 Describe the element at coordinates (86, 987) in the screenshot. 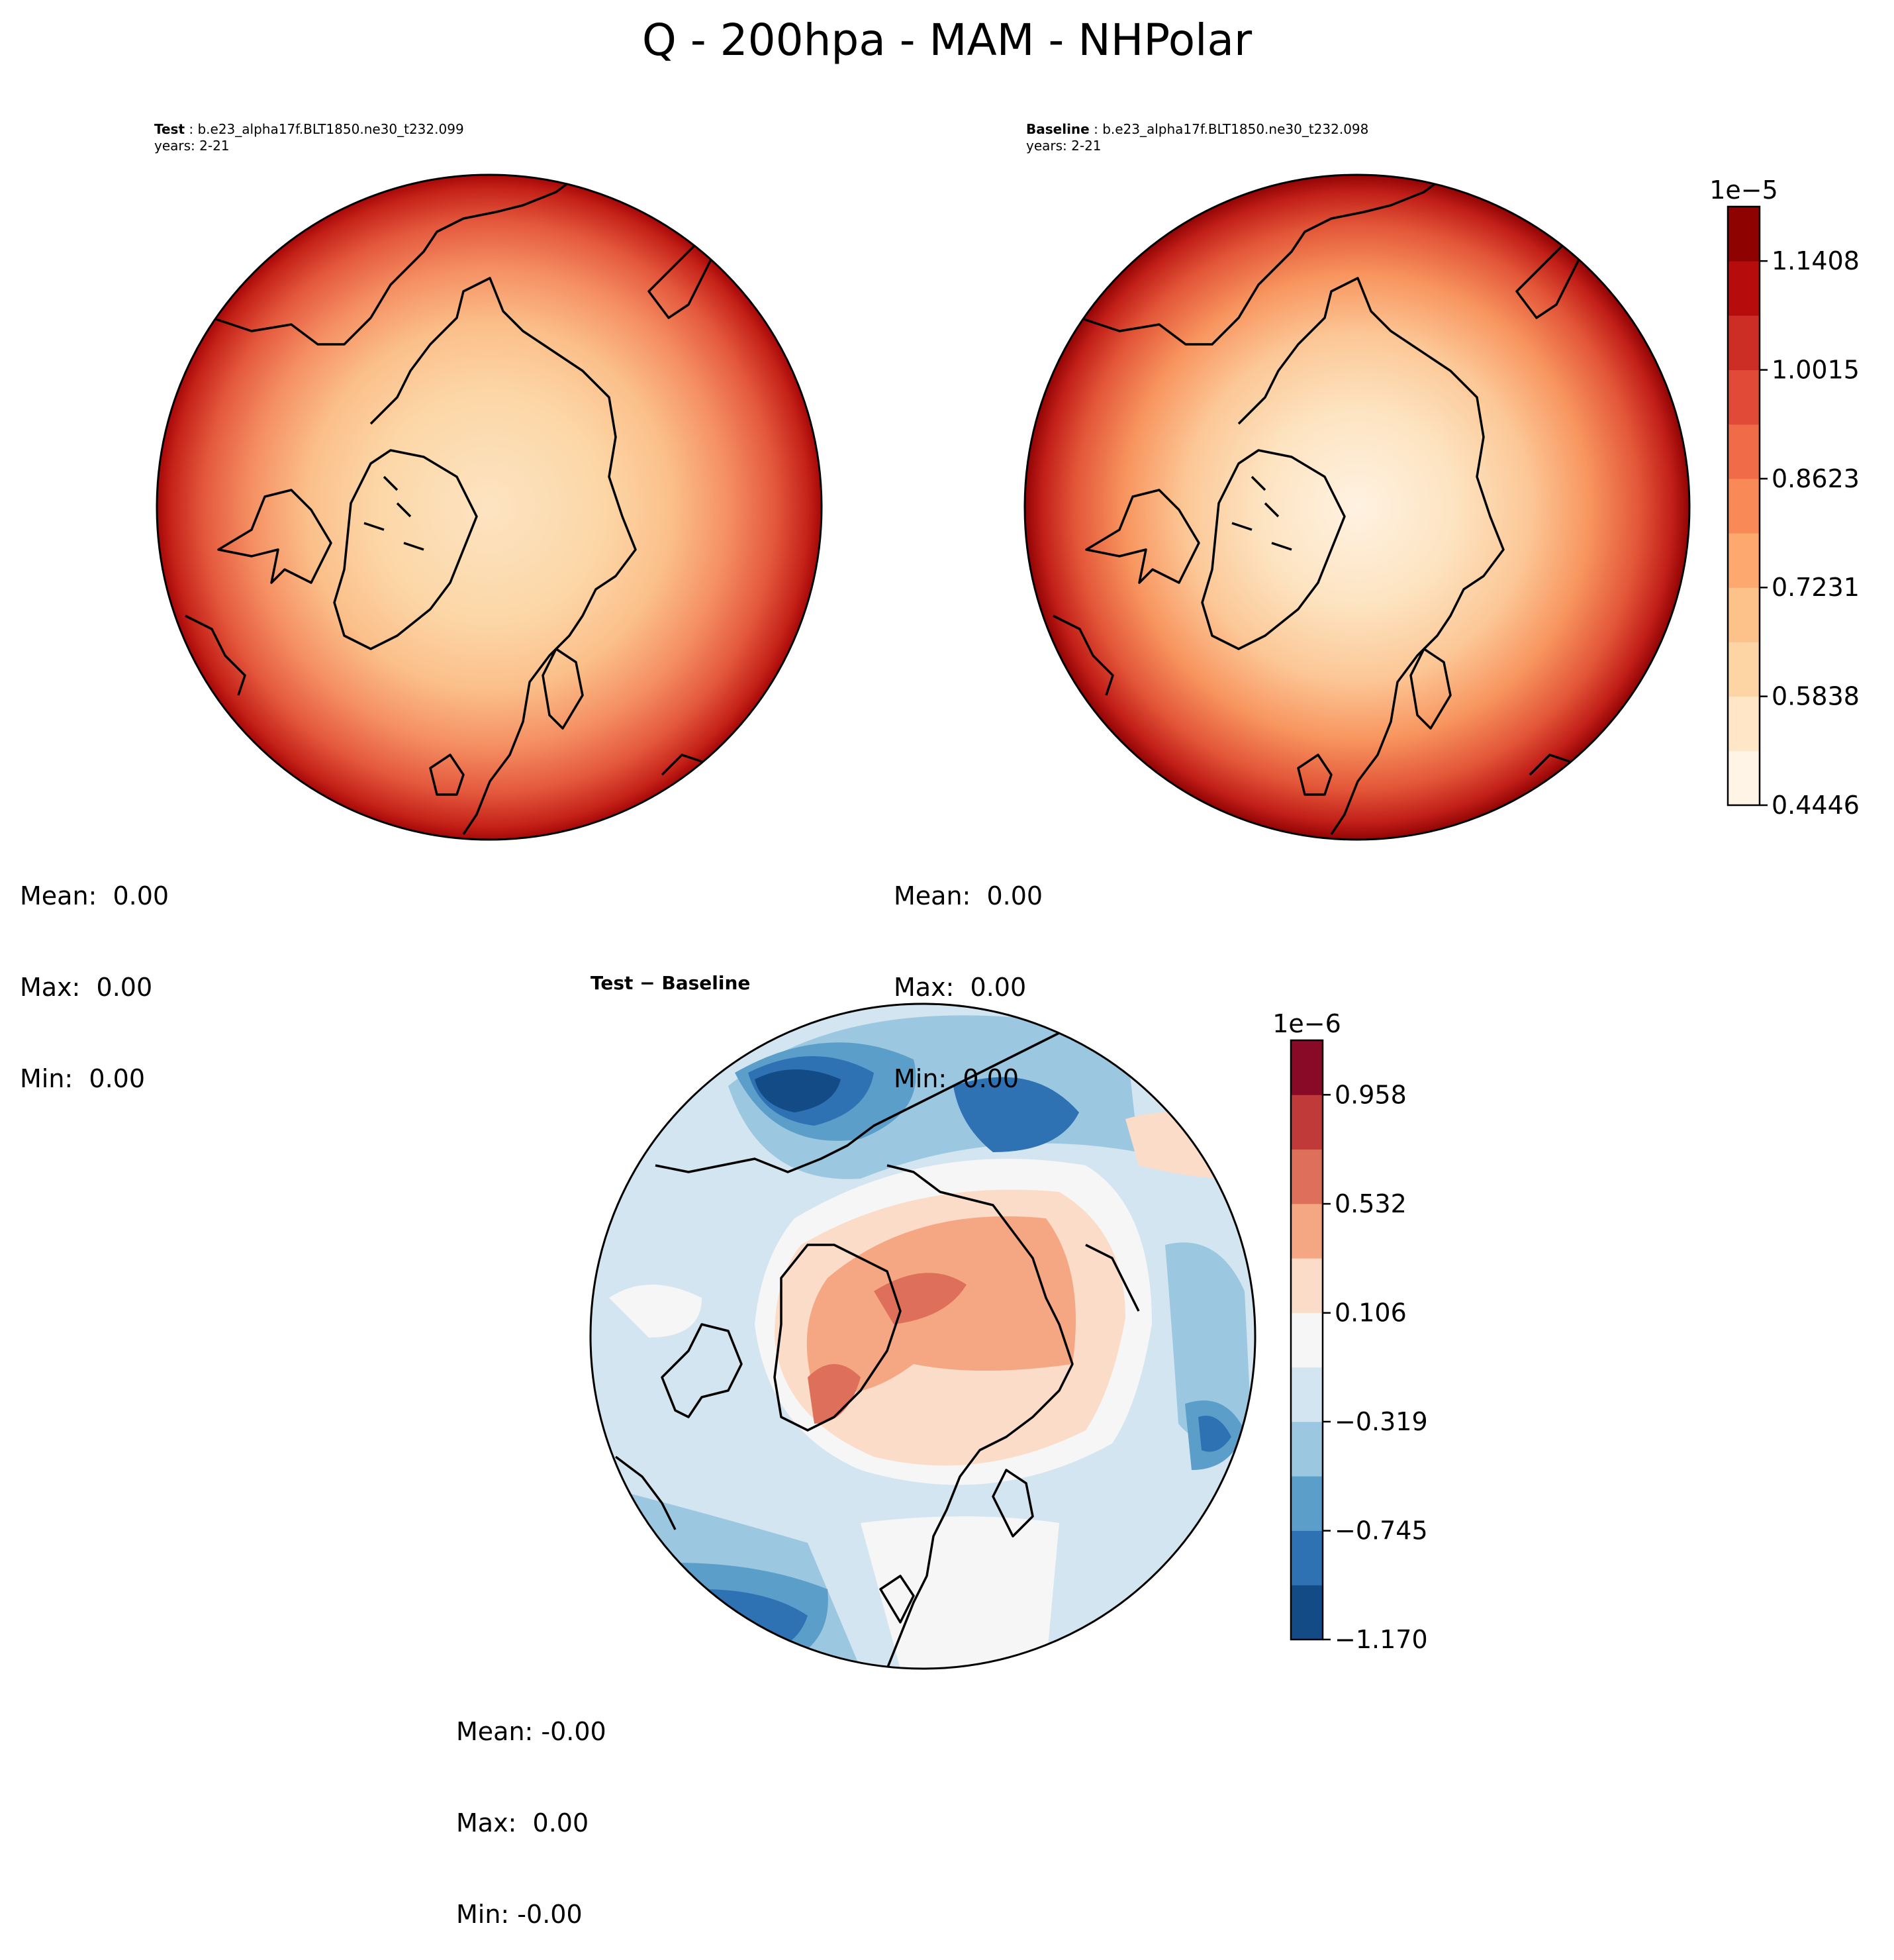

I see `test-max: Max: 0.00` at that location.